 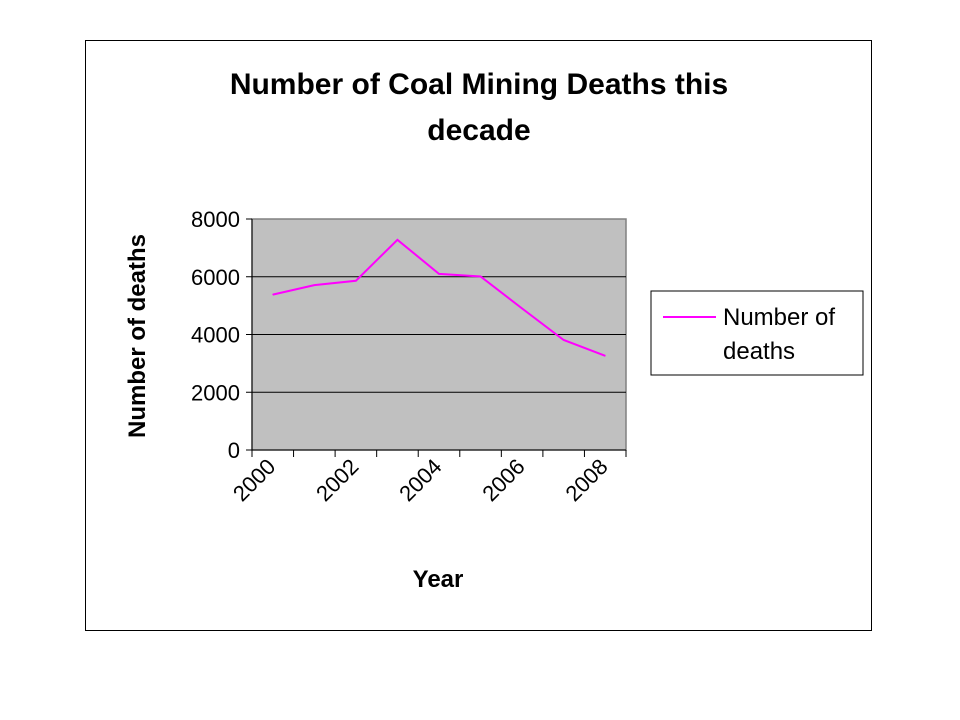 I want to click on x-tick-label: 2008, so click(x=586, y=480).